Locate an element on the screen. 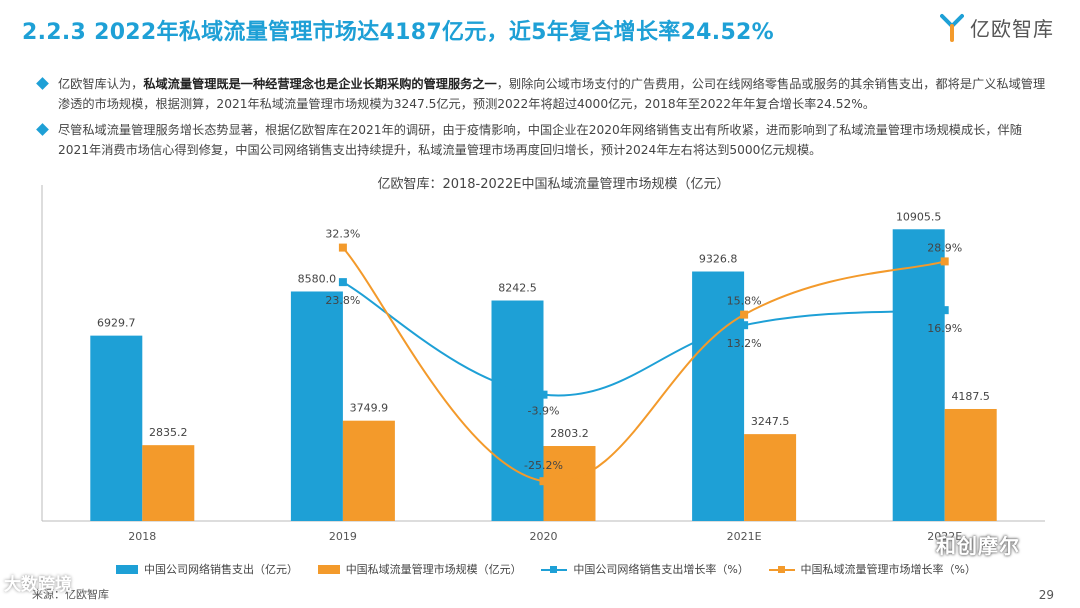 The height and width of the screenshot is (608, 1080). line-value-label: 32.3% is located at coordinates (342, 234).